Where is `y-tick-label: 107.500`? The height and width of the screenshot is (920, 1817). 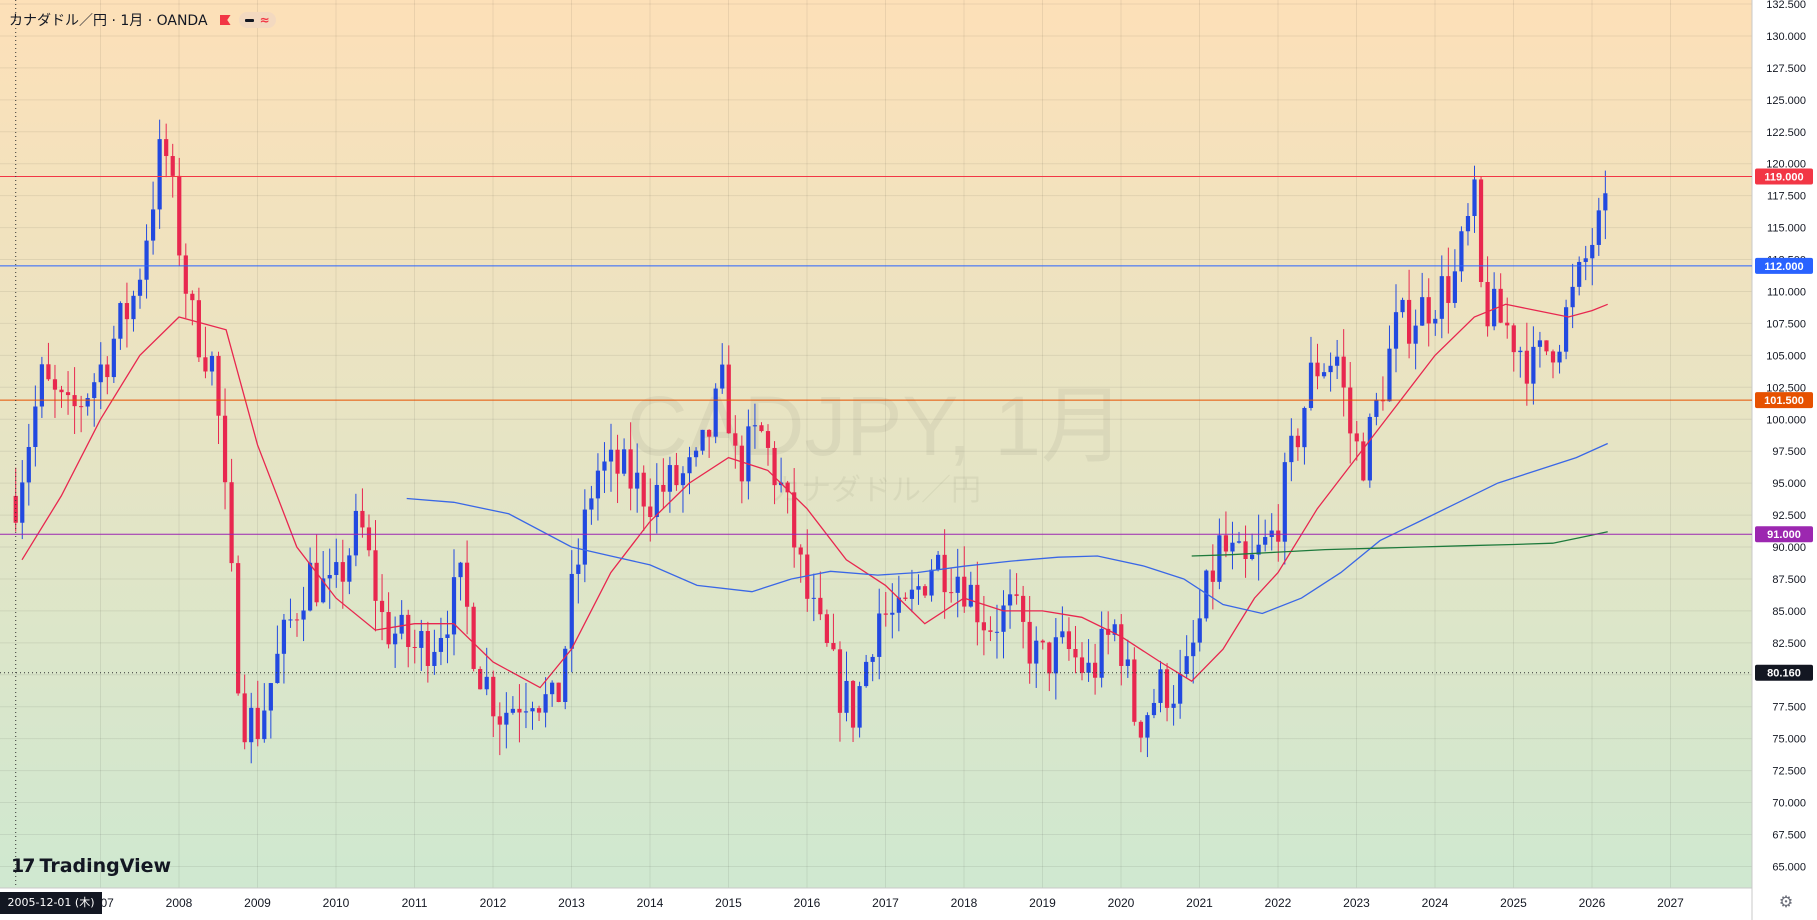
y-tick-label: 107.500 is located at coordinates (1786, 324).